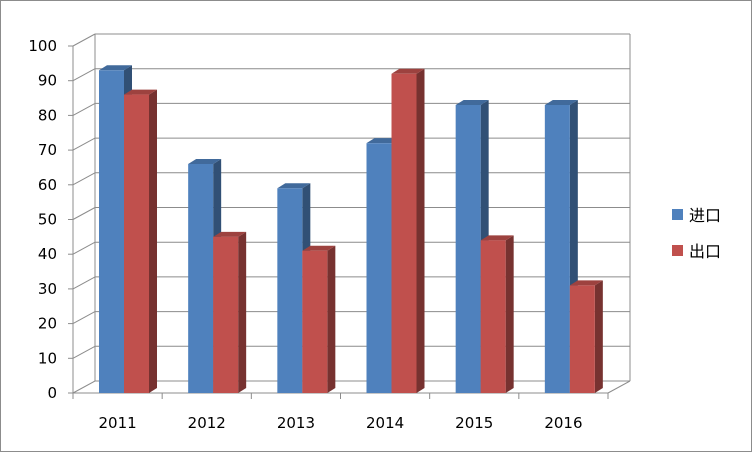 The image size is (752, 452). What do you see at coordinates (331, 319) in the screenshot?
I see `bar-side-2-2013` at bounding box center [331, 319].